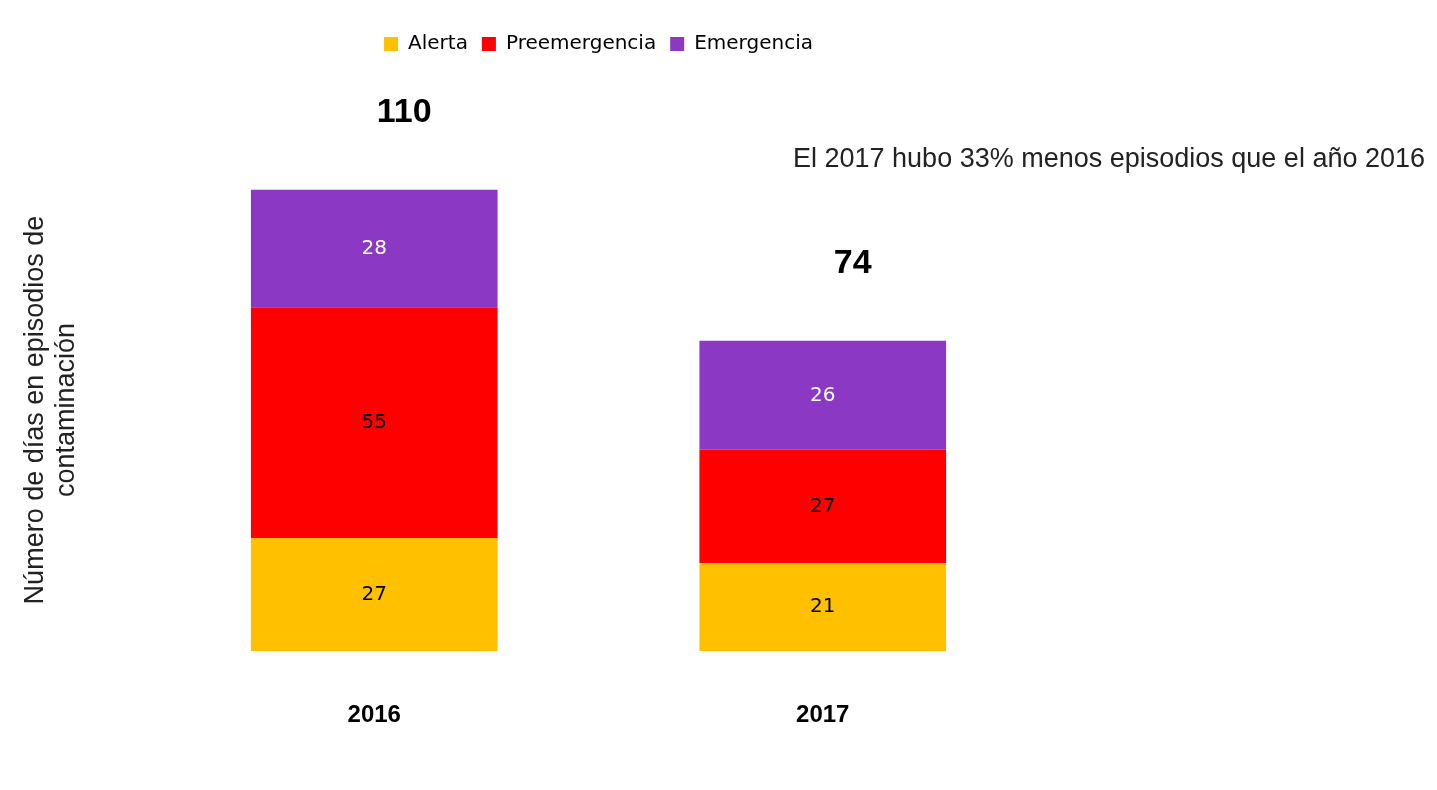 Image resolution: width=1437 pixels, height=790 pixels. I want to click on data-label: 26, so click(823, 393).